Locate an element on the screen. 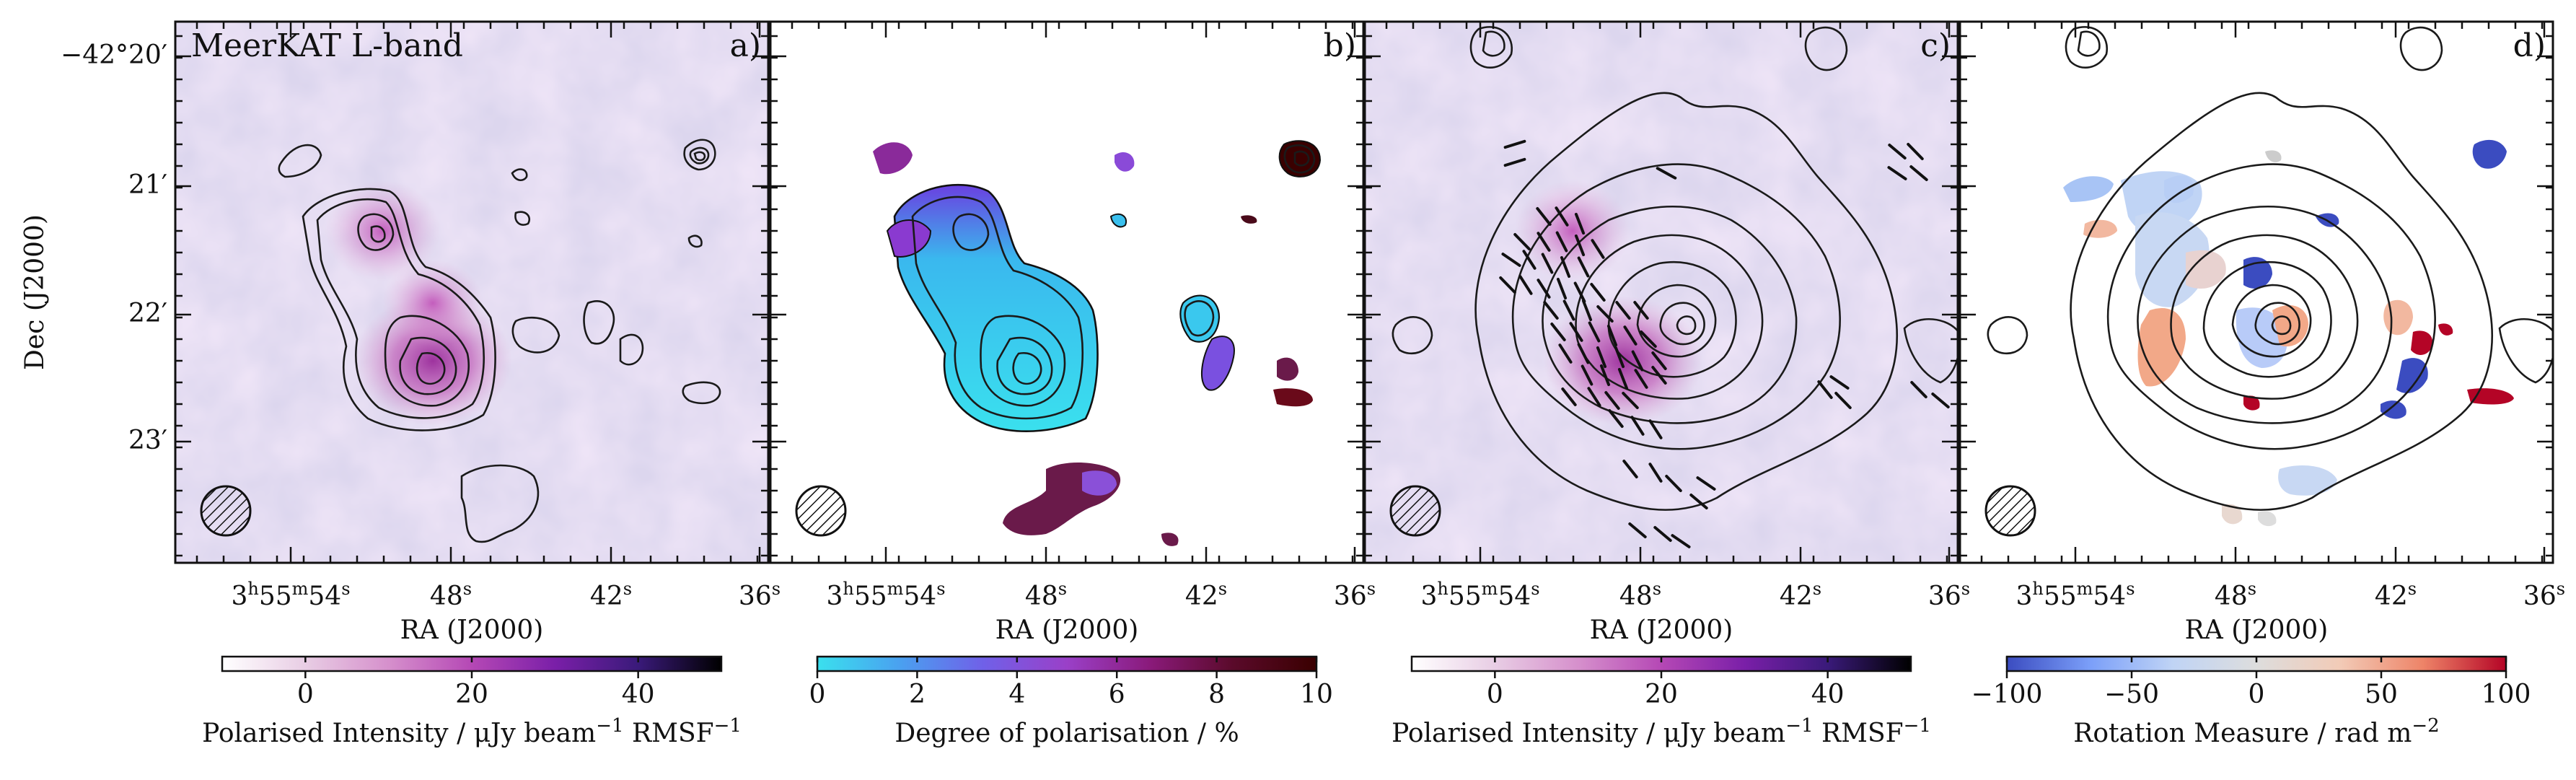  panel-c-vectors is located at coordinates (1724, 343).